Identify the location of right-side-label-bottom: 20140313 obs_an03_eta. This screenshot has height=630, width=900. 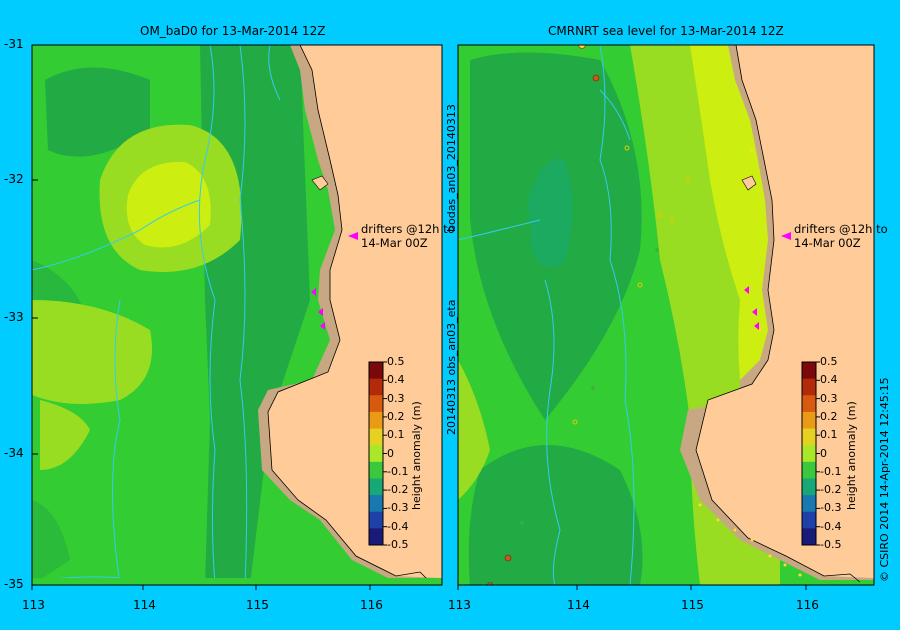
(451, 367).